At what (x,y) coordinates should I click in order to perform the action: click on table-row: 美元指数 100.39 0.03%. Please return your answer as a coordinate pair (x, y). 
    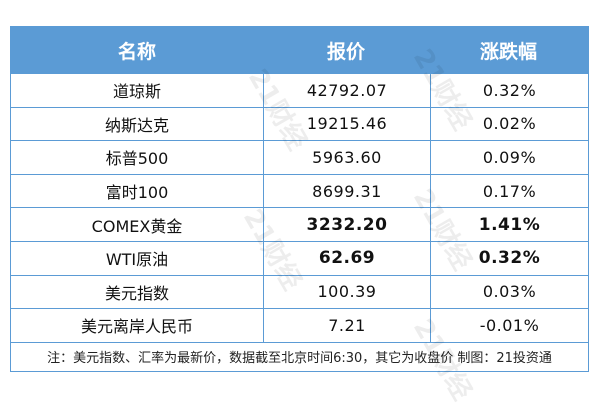
    Looking at the image, I should click on (299, 291).